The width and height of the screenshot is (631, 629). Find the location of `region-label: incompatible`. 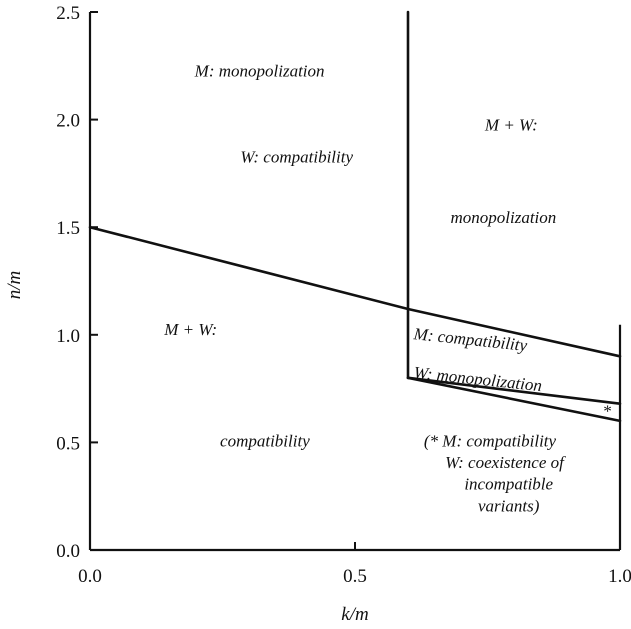

region-label: incompatible is located at coordinates (508, 484).